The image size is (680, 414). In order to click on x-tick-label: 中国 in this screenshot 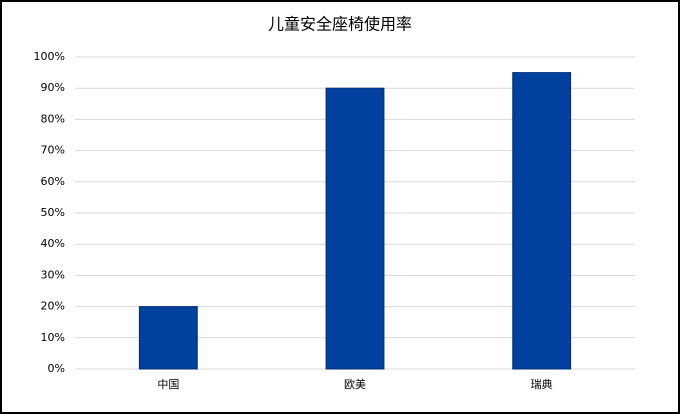, I will do `click(168, 384)`.